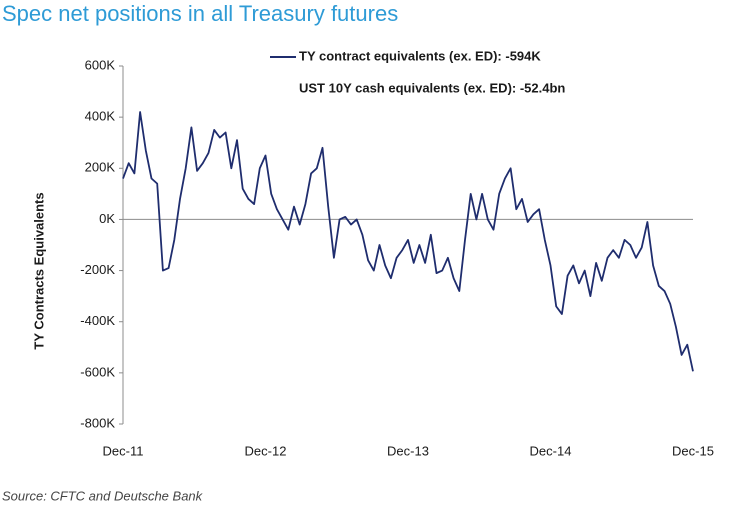 This screenshot has width=729, height=508. Describe the element at coordinates (266, 450) in the screenshot. I see `x-tick-label: Dec-12` at that location.